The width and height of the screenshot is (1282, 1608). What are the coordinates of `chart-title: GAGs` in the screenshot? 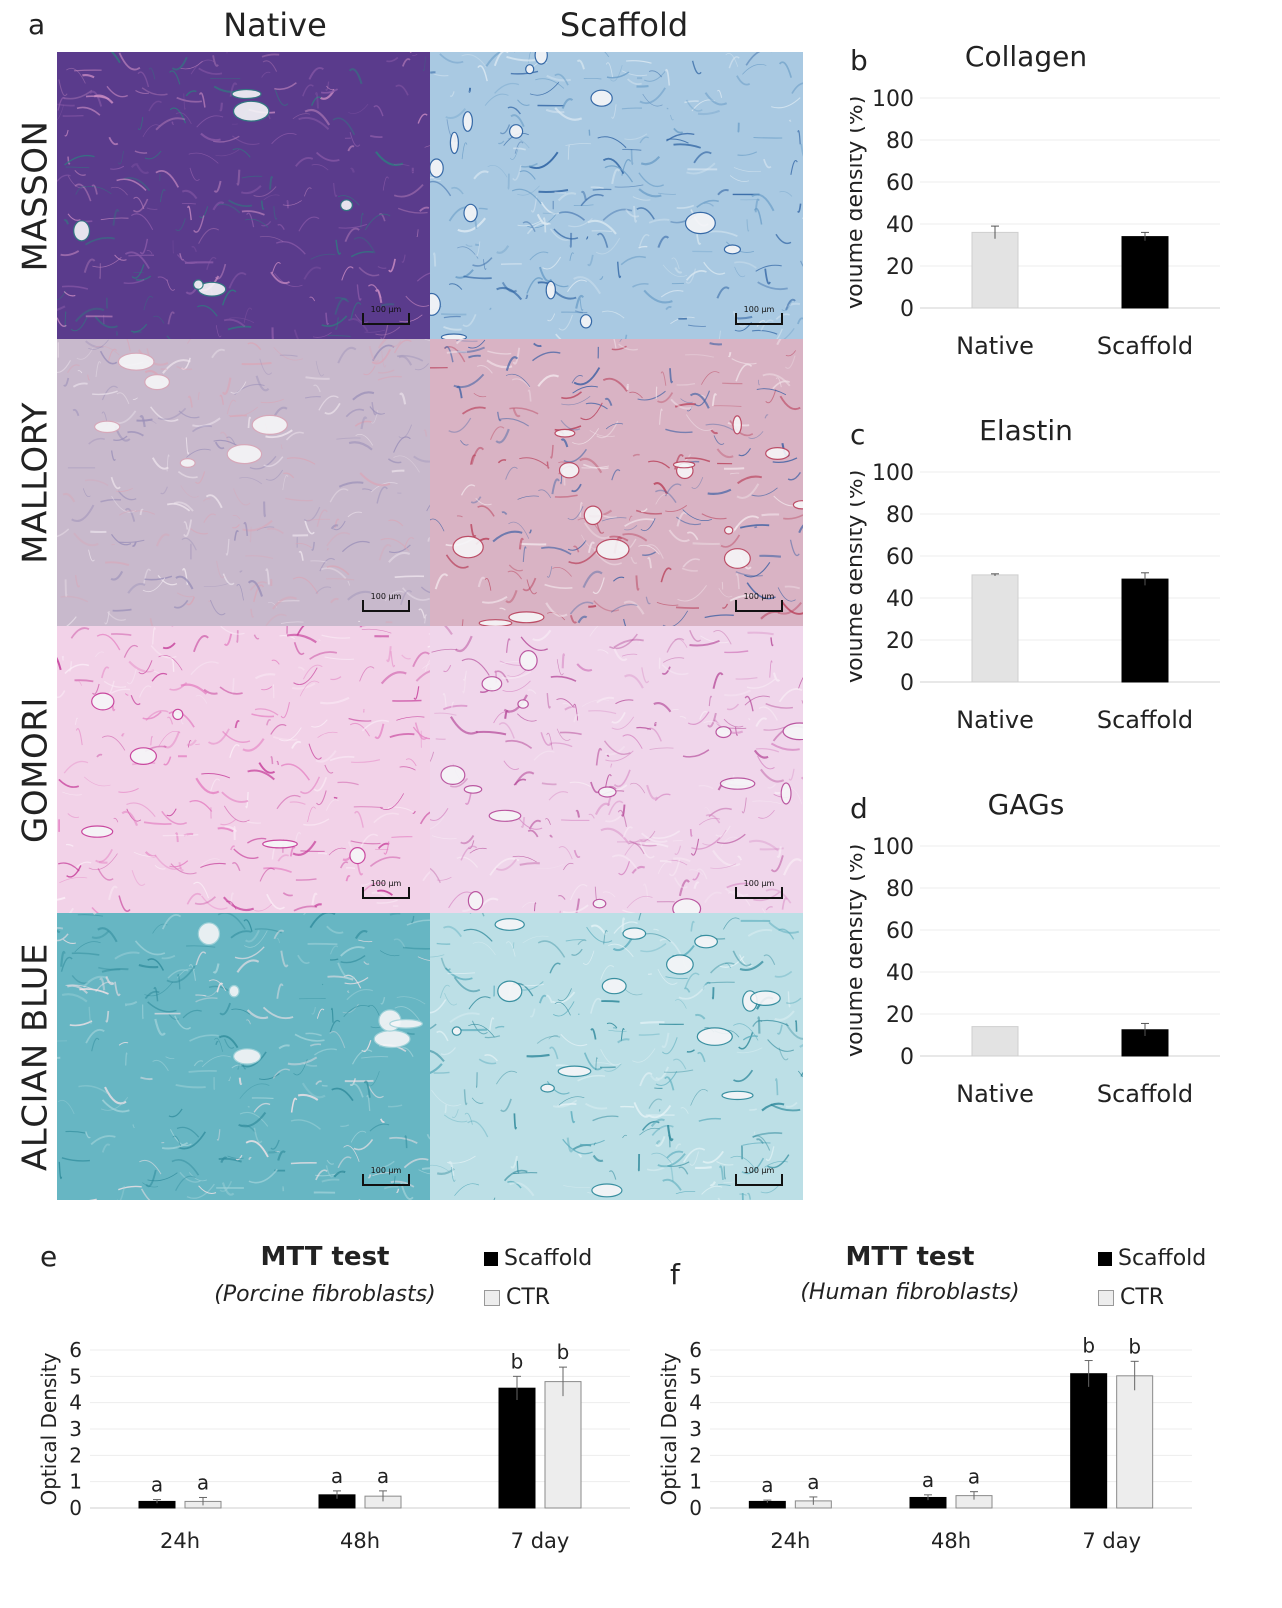 It's located at (1026, 804).